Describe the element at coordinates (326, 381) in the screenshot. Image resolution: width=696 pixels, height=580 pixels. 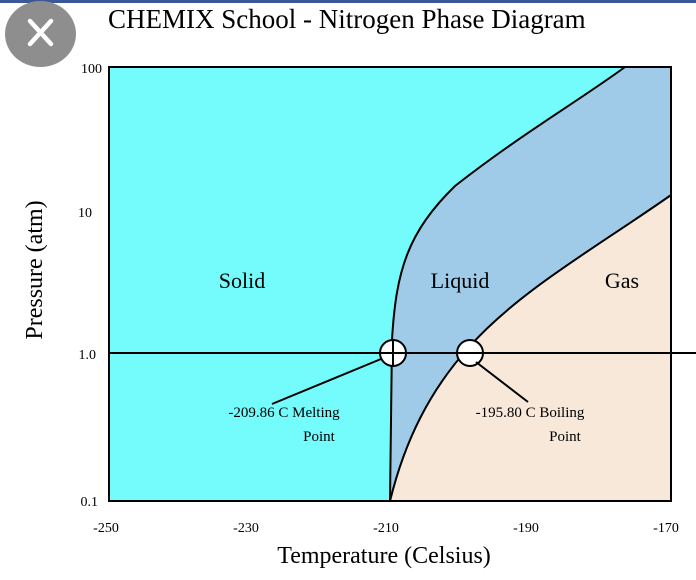
I see `melting-leader-line` at that location.